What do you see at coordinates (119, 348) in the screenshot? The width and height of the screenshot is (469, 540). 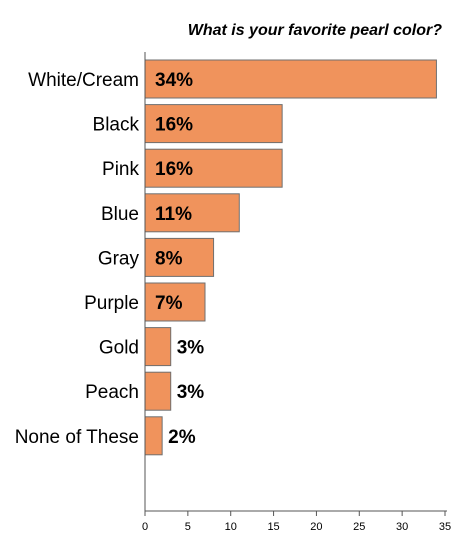 I see `category-label: Gold` at bounding box center [119, 348].